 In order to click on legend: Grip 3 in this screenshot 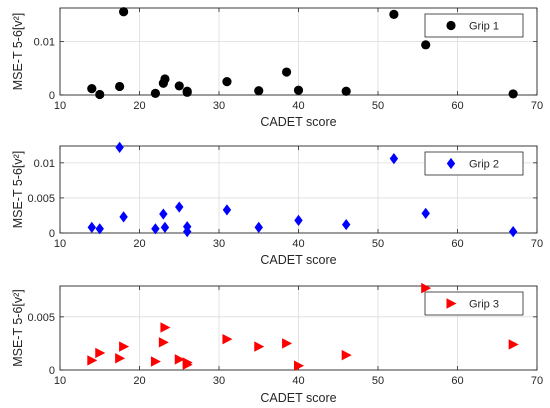, I will do `click(474, 303)`.